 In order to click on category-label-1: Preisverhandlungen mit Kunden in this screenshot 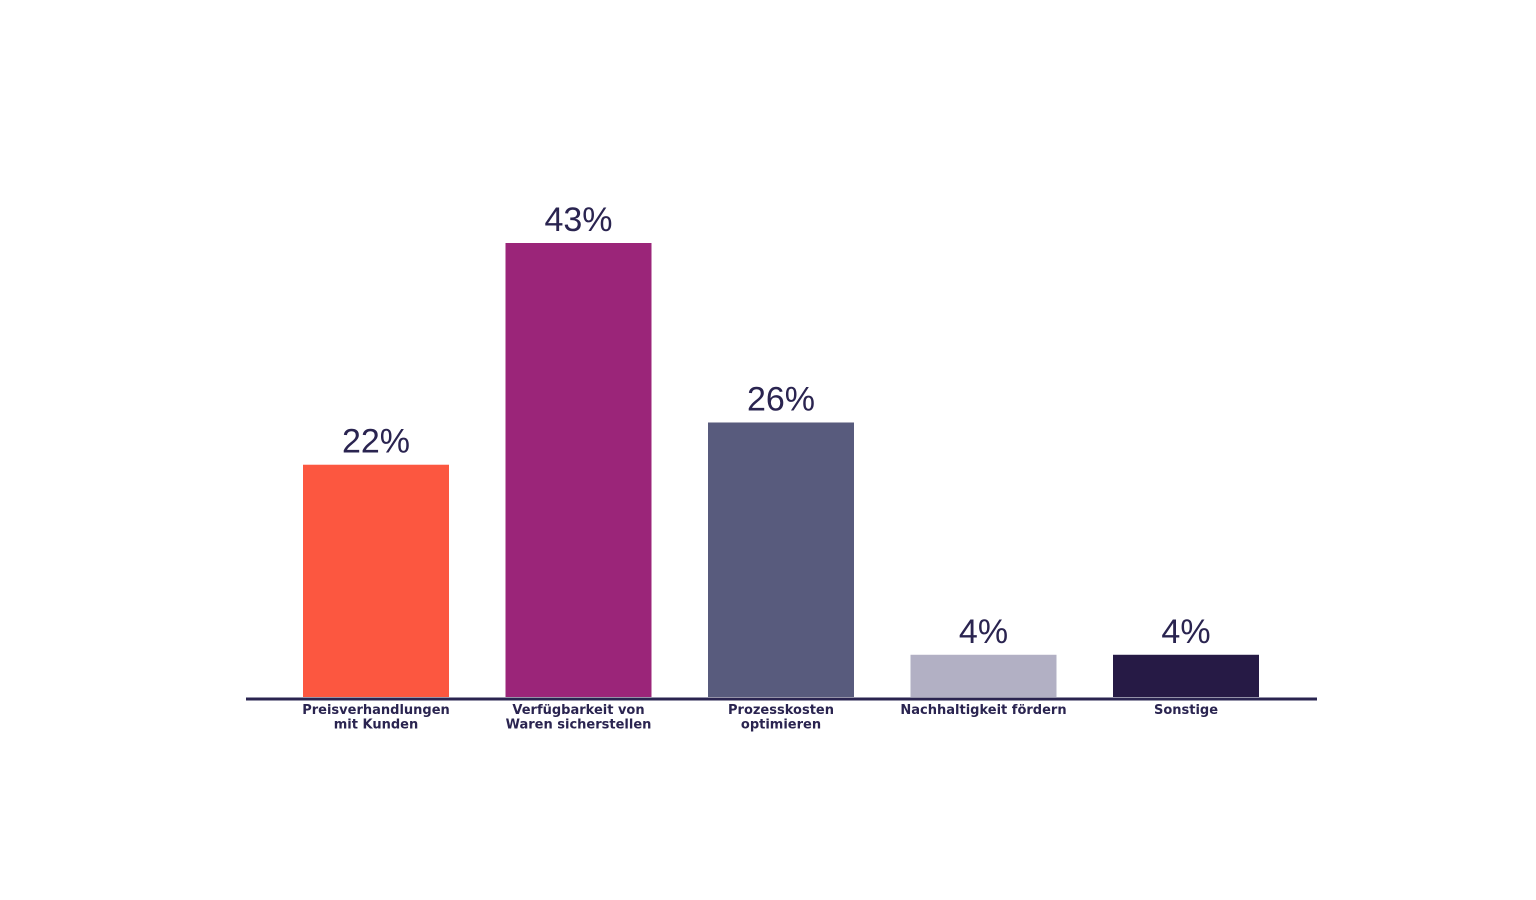, I will do `click(376, 718)`.